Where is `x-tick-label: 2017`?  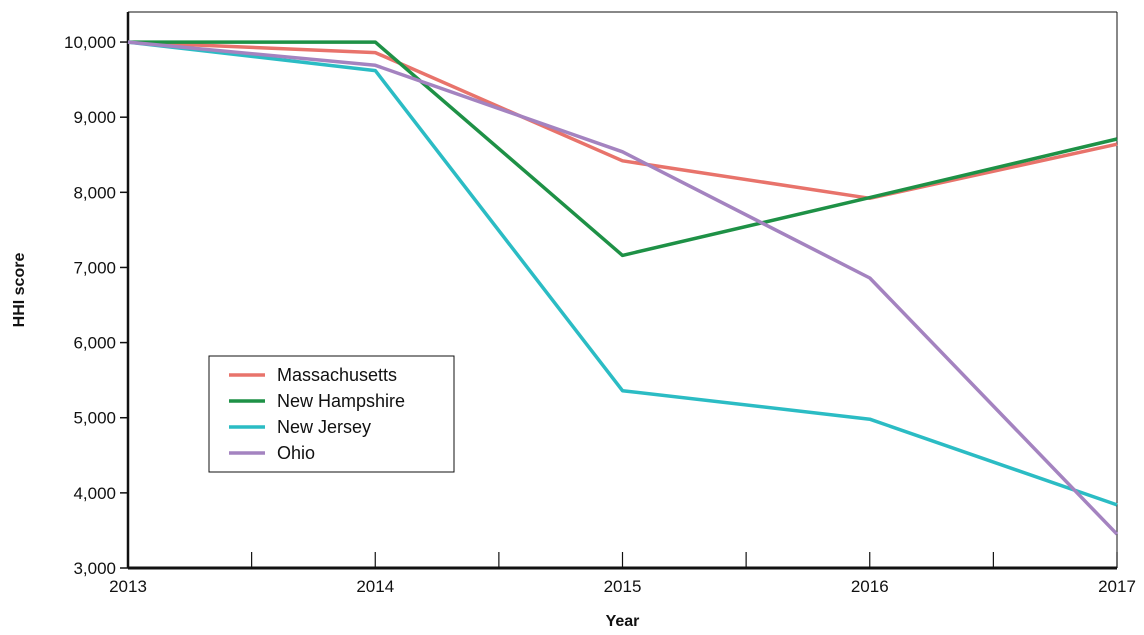 x-tick-label: 2017 is located at coordinates (1117, 586).